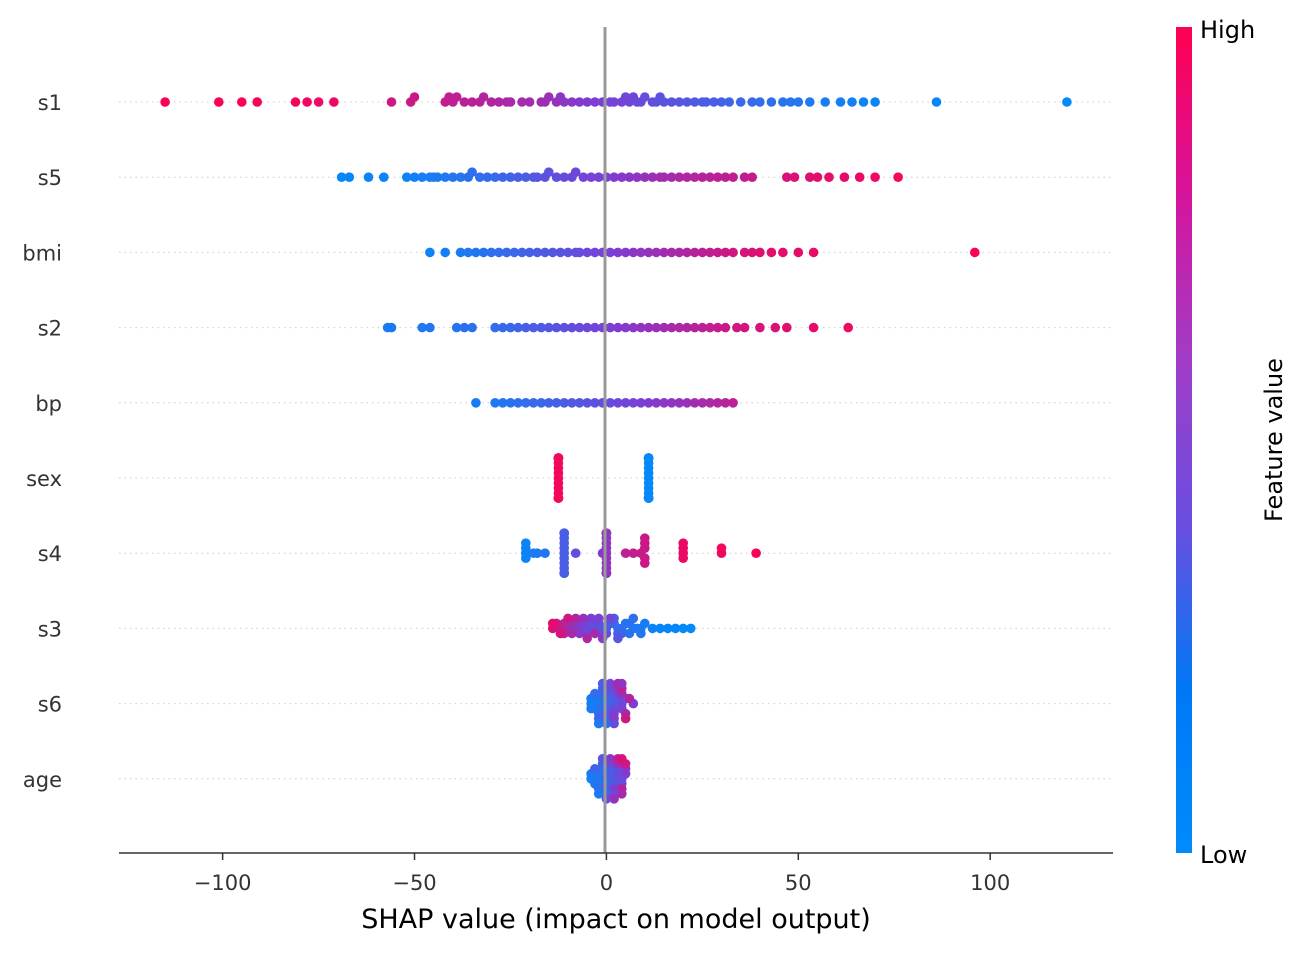 This screenshot has height=953, width=1306. What do you see at coordinates (990, 883) in the screenshot?
I see `x-tick-label: 100` at bounding box center [990, 883].